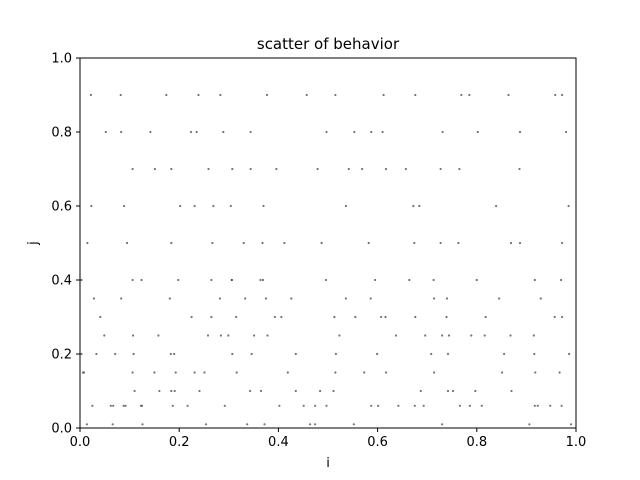 The height and width of the screenshot is (480, 640). What do you see at coordinates (328, 439) in the screenshot?
I see `x-axis: 0.0 0.2 0.4 0.6 0.8 1.0` at bounding box center [328, 439].